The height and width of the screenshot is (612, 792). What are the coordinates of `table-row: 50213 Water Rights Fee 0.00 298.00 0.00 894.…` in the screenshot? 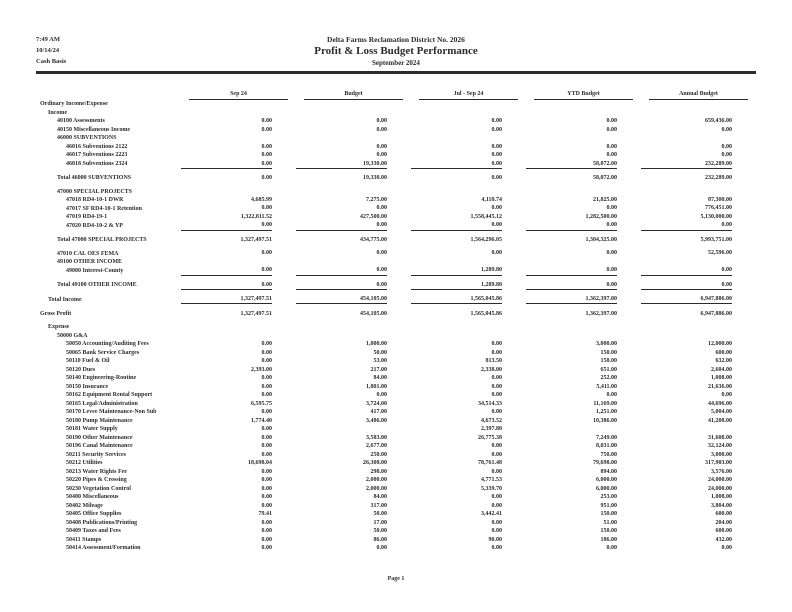 It's located at (396, 471).